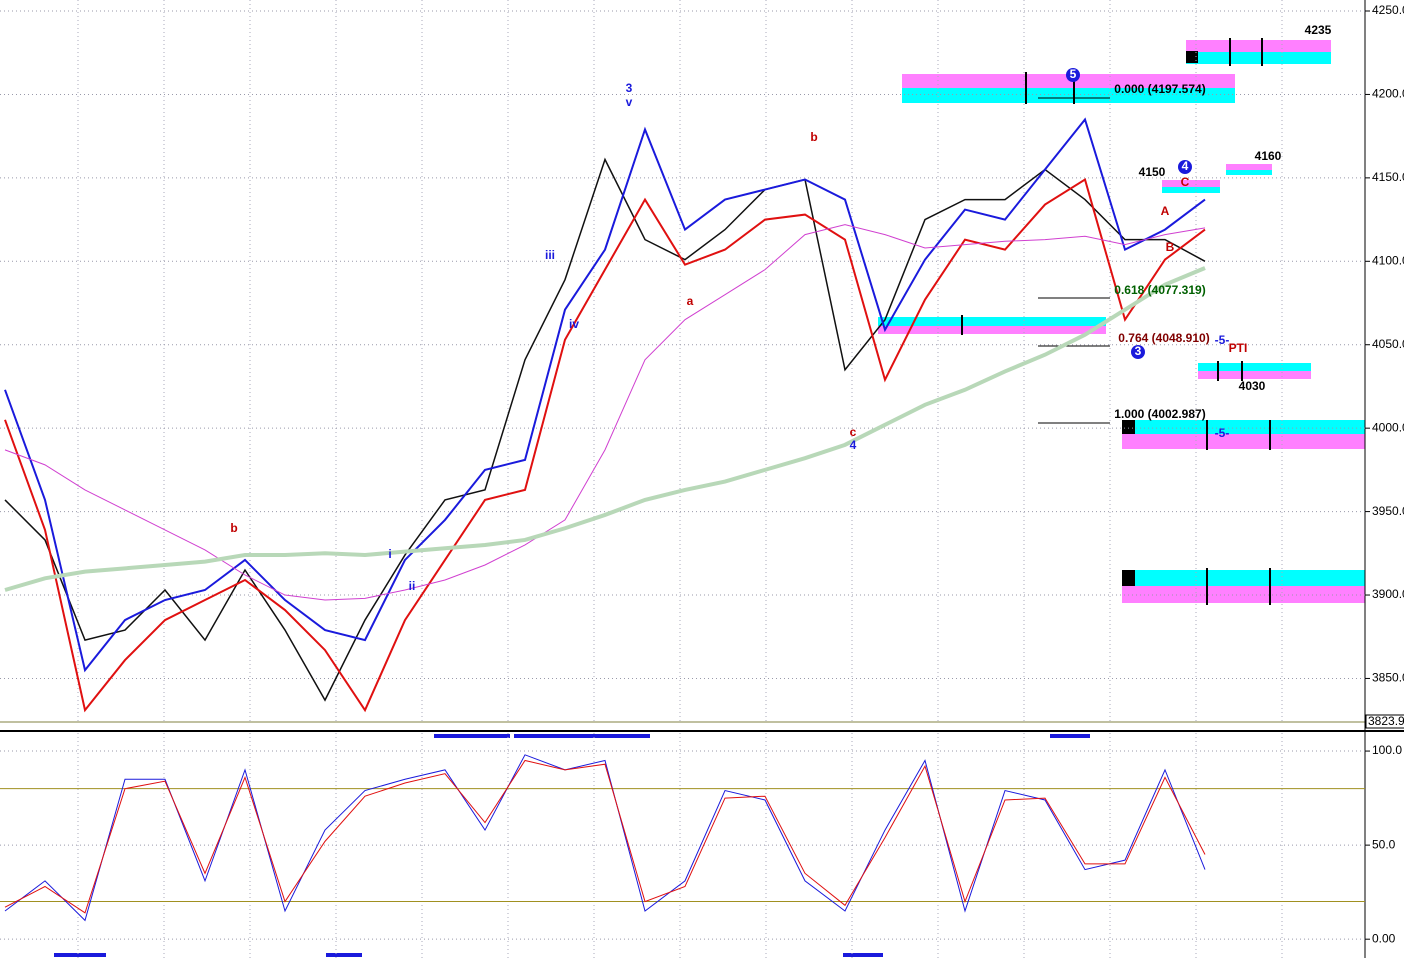 The image size is (1404, 958). What do you see at coordinates (574, 324) in the screenshot?
I see `annotation: iv` at bounding box center [574, 324].